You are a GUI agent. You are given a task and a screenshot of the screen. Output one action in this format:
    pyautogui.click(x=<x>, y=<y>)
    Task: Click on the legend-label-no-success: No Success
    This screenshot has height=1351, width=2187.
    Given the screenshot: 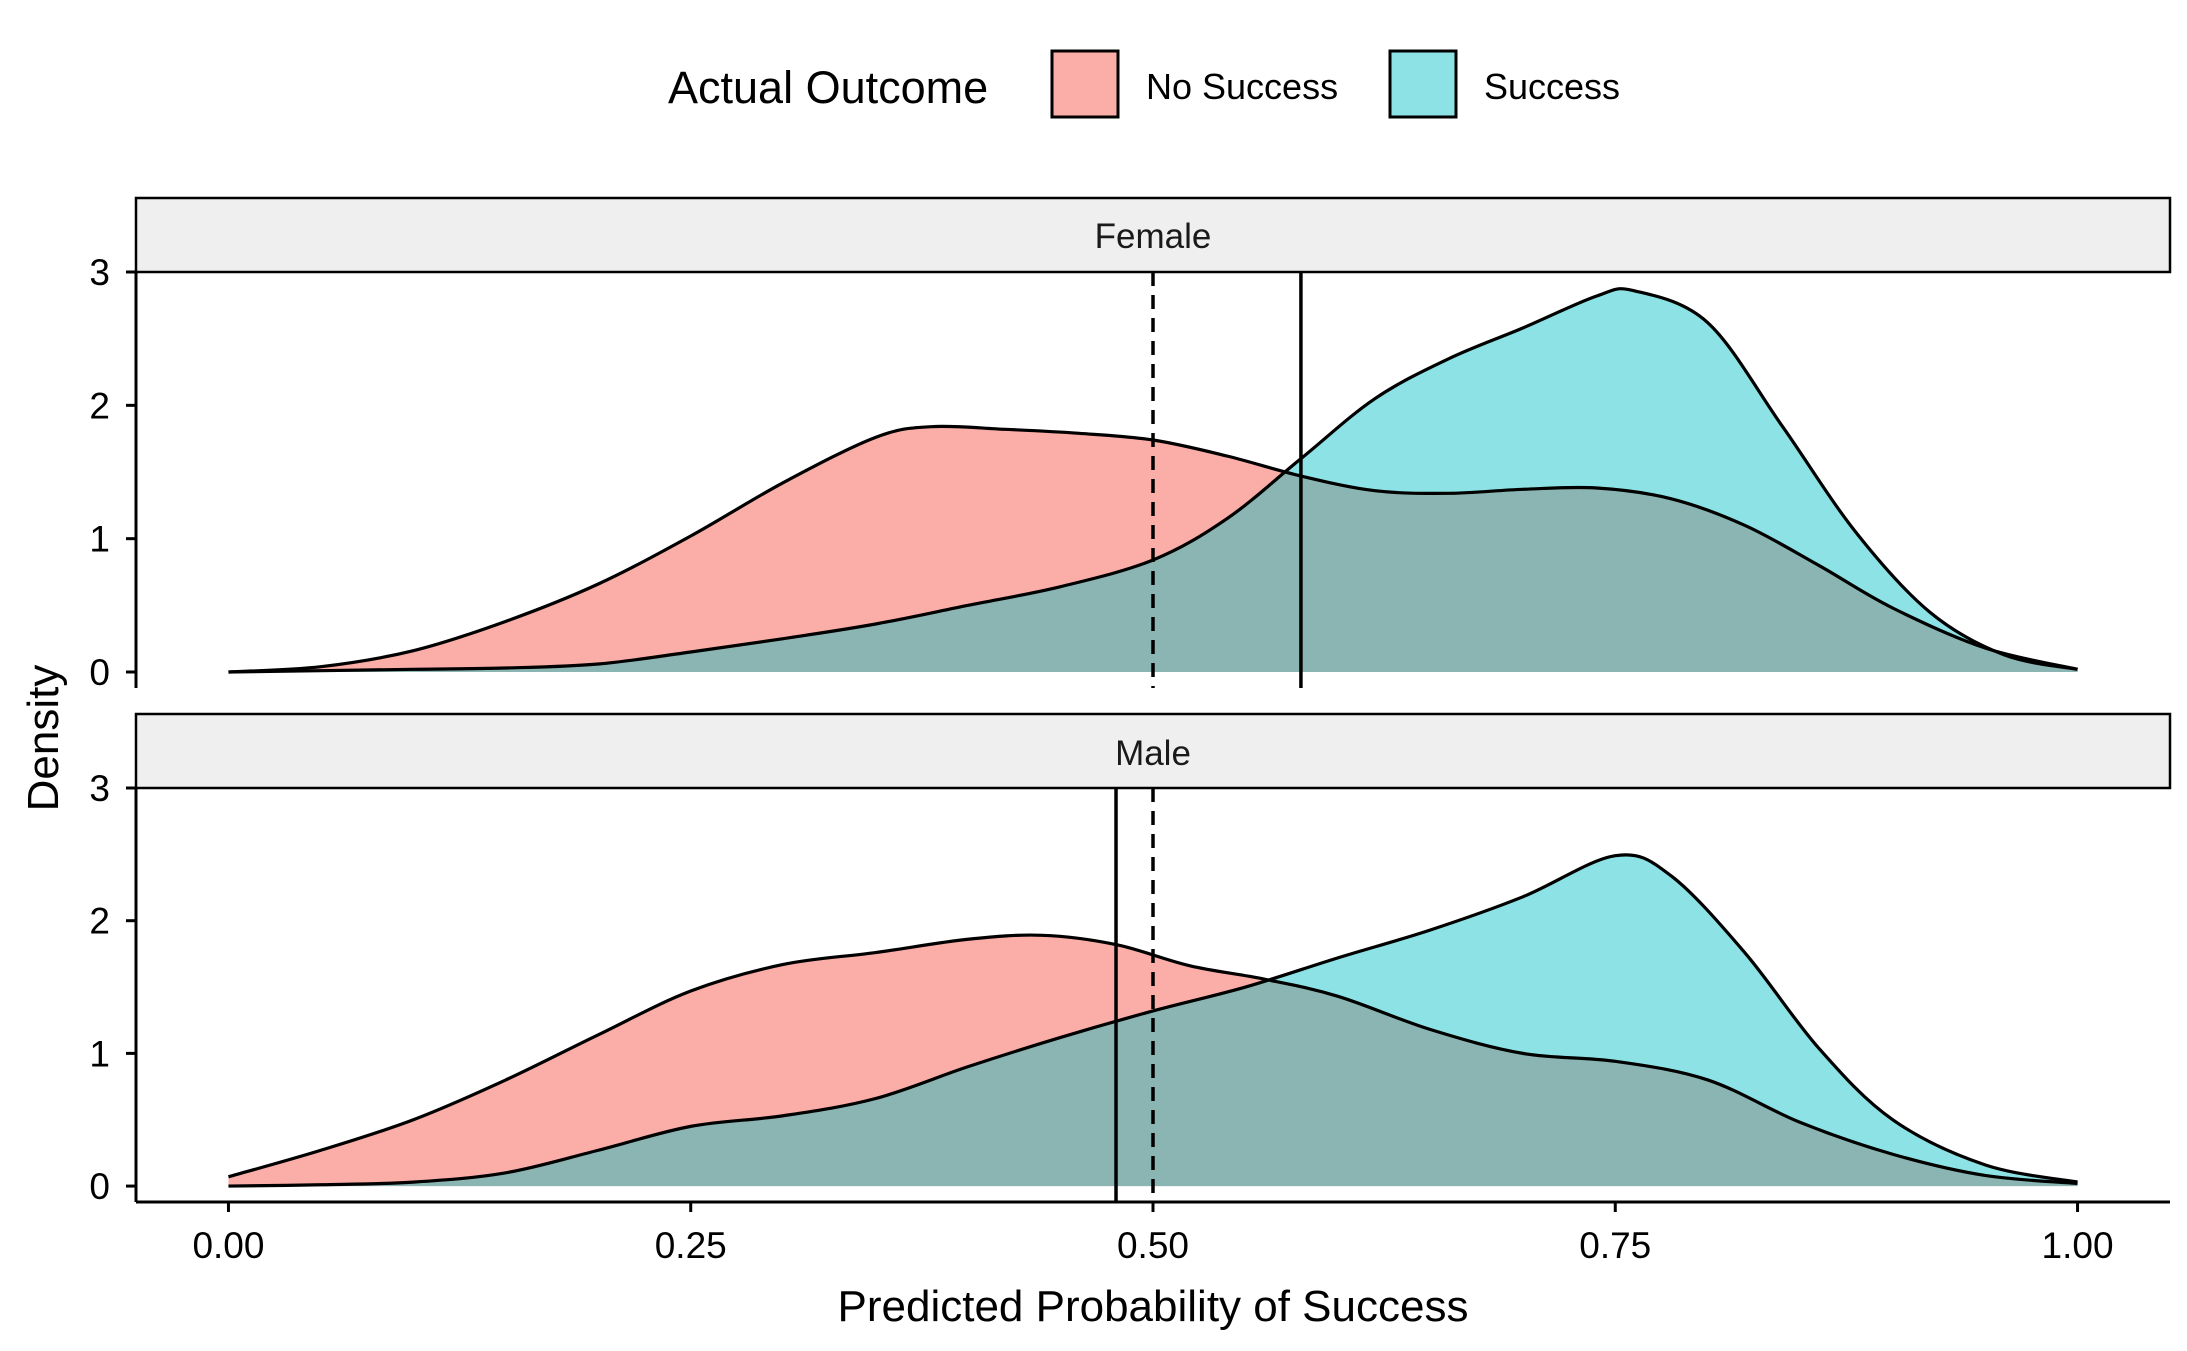 What is the action you would take?
    pyautogui.click(x=1242, y=86)
    